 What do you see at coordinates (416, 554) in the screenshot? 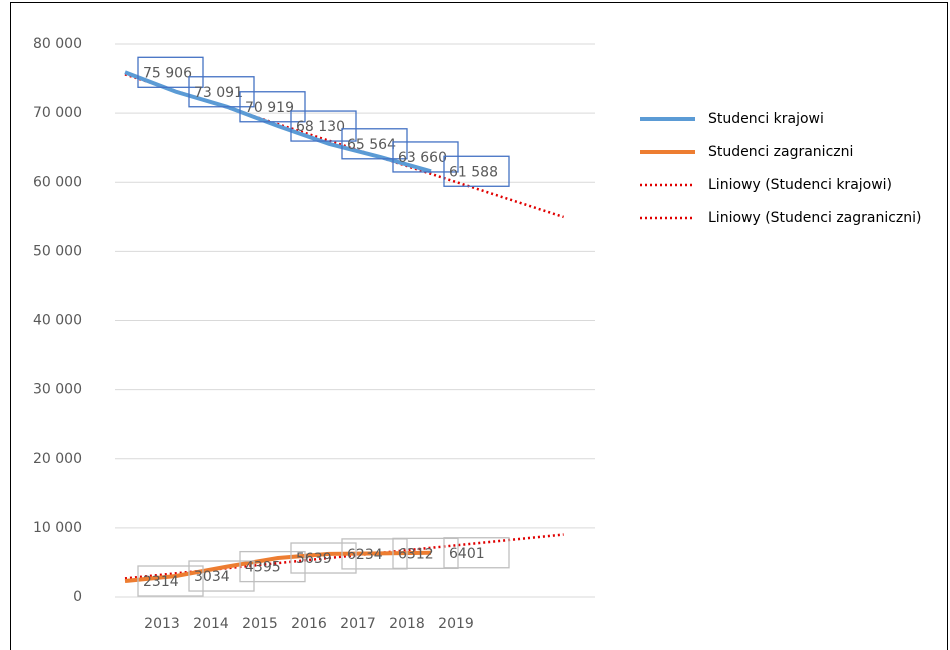
I see `data-label: 6312` at bounding box center [416, 554].